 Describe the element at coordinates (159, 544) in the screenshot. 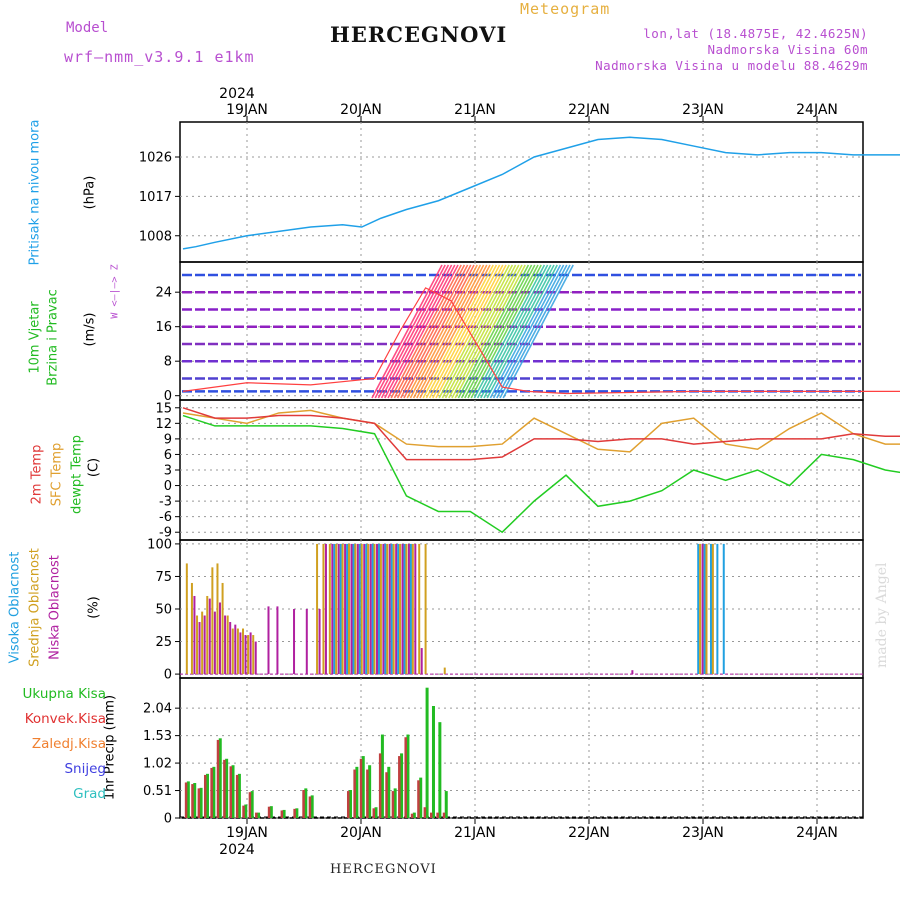

I see `cloud-y-tick-label: 100` at that location.